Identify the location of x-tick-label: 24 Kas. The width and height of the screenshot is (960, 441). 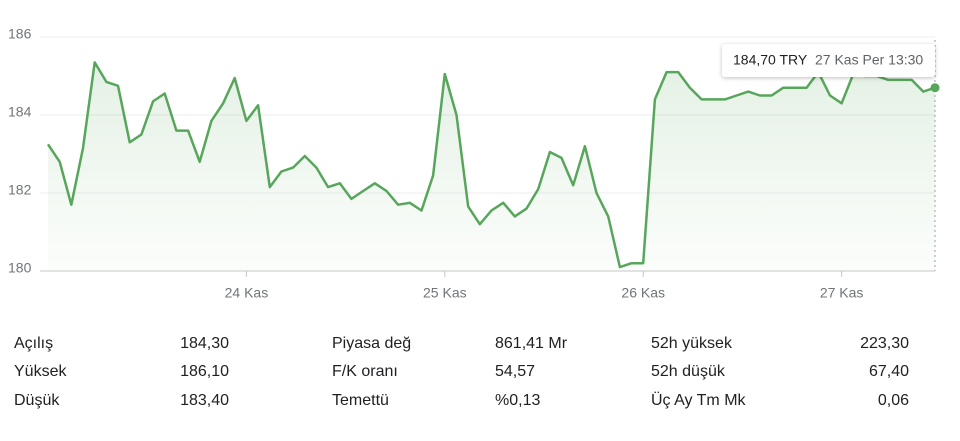
(247, 293).